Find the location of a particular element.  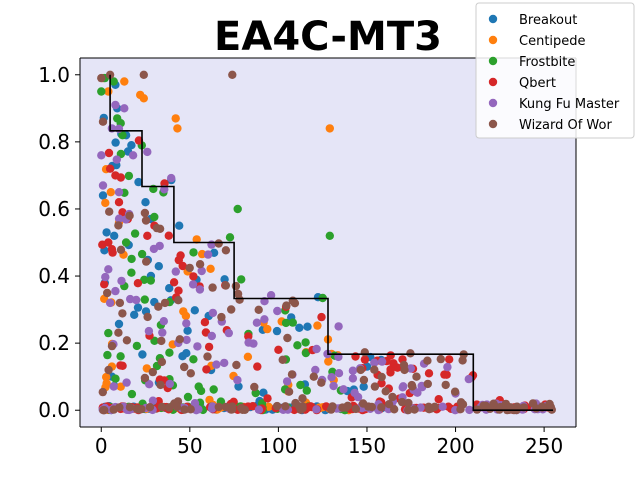

legend-label: Centipede is located at coordinates (552, 41).